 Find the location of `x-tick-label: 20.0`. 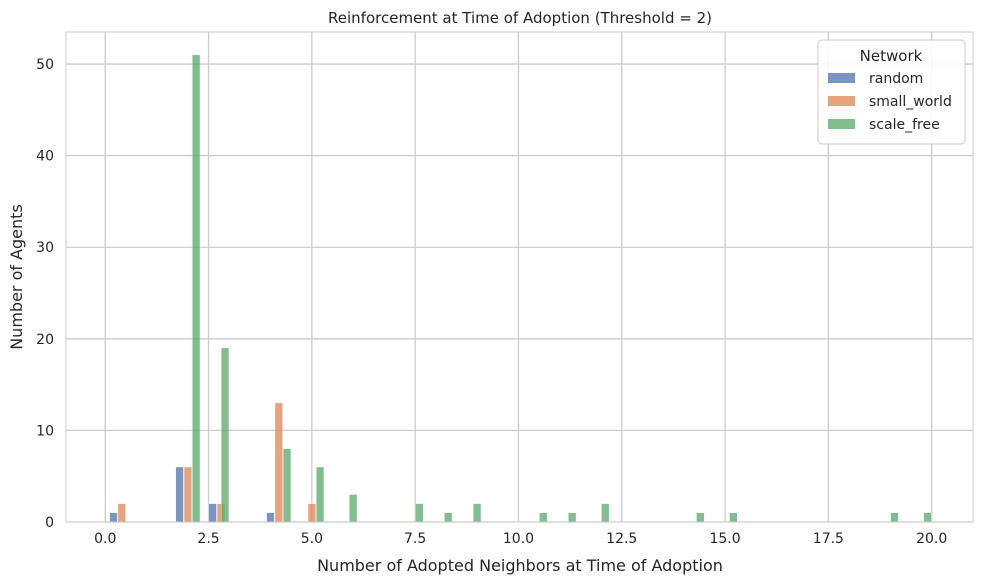

x-tick-label: 20.0 is located at coordinates (931, 539).